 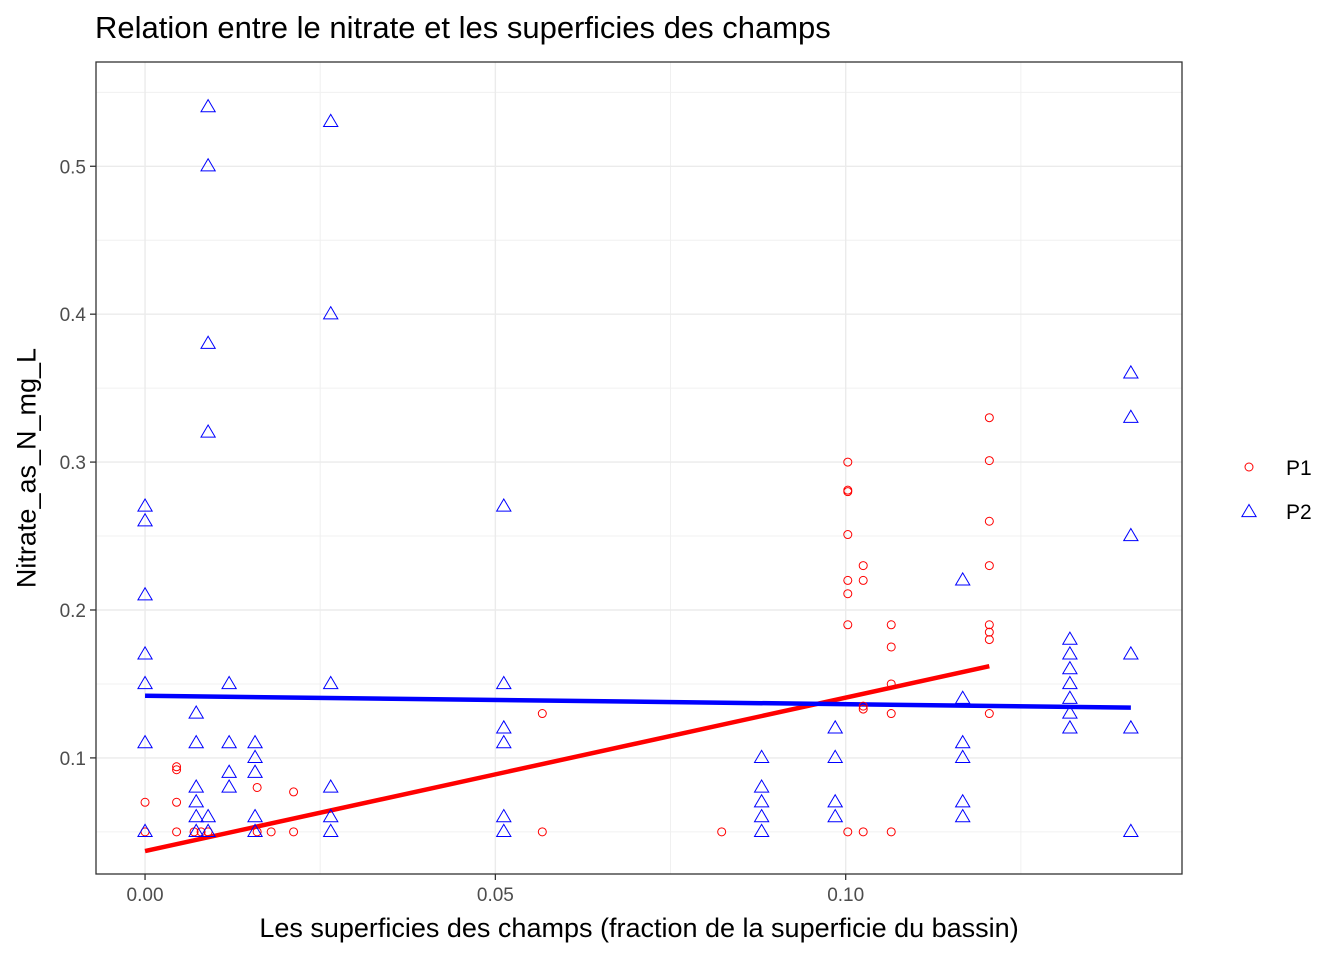 I want to click on legend-label-p1: P1, so click(x=1299, y=468).